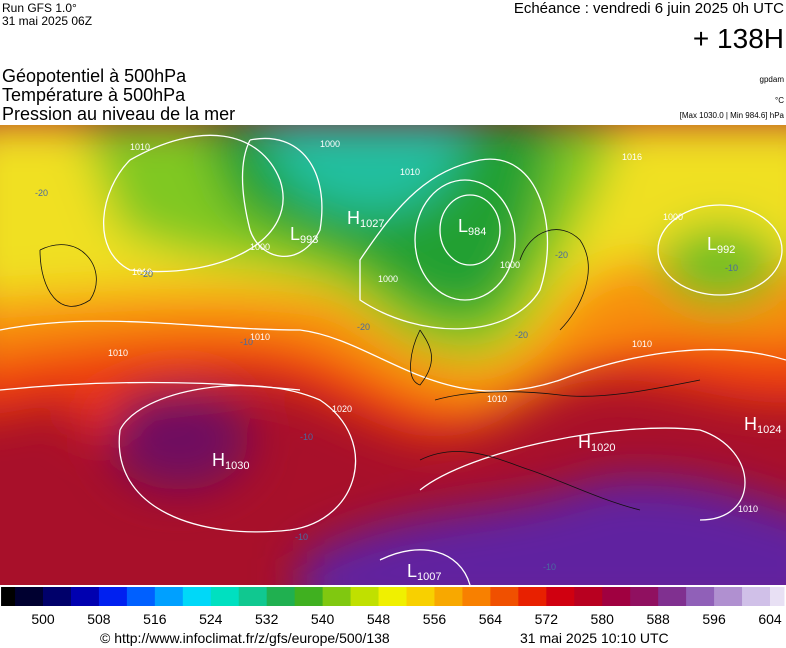 This screenshot has height=648, width=786. Describe the element at coordinates (603, 619) in the screenshot. I see `colorbar-label: 580` at that location.